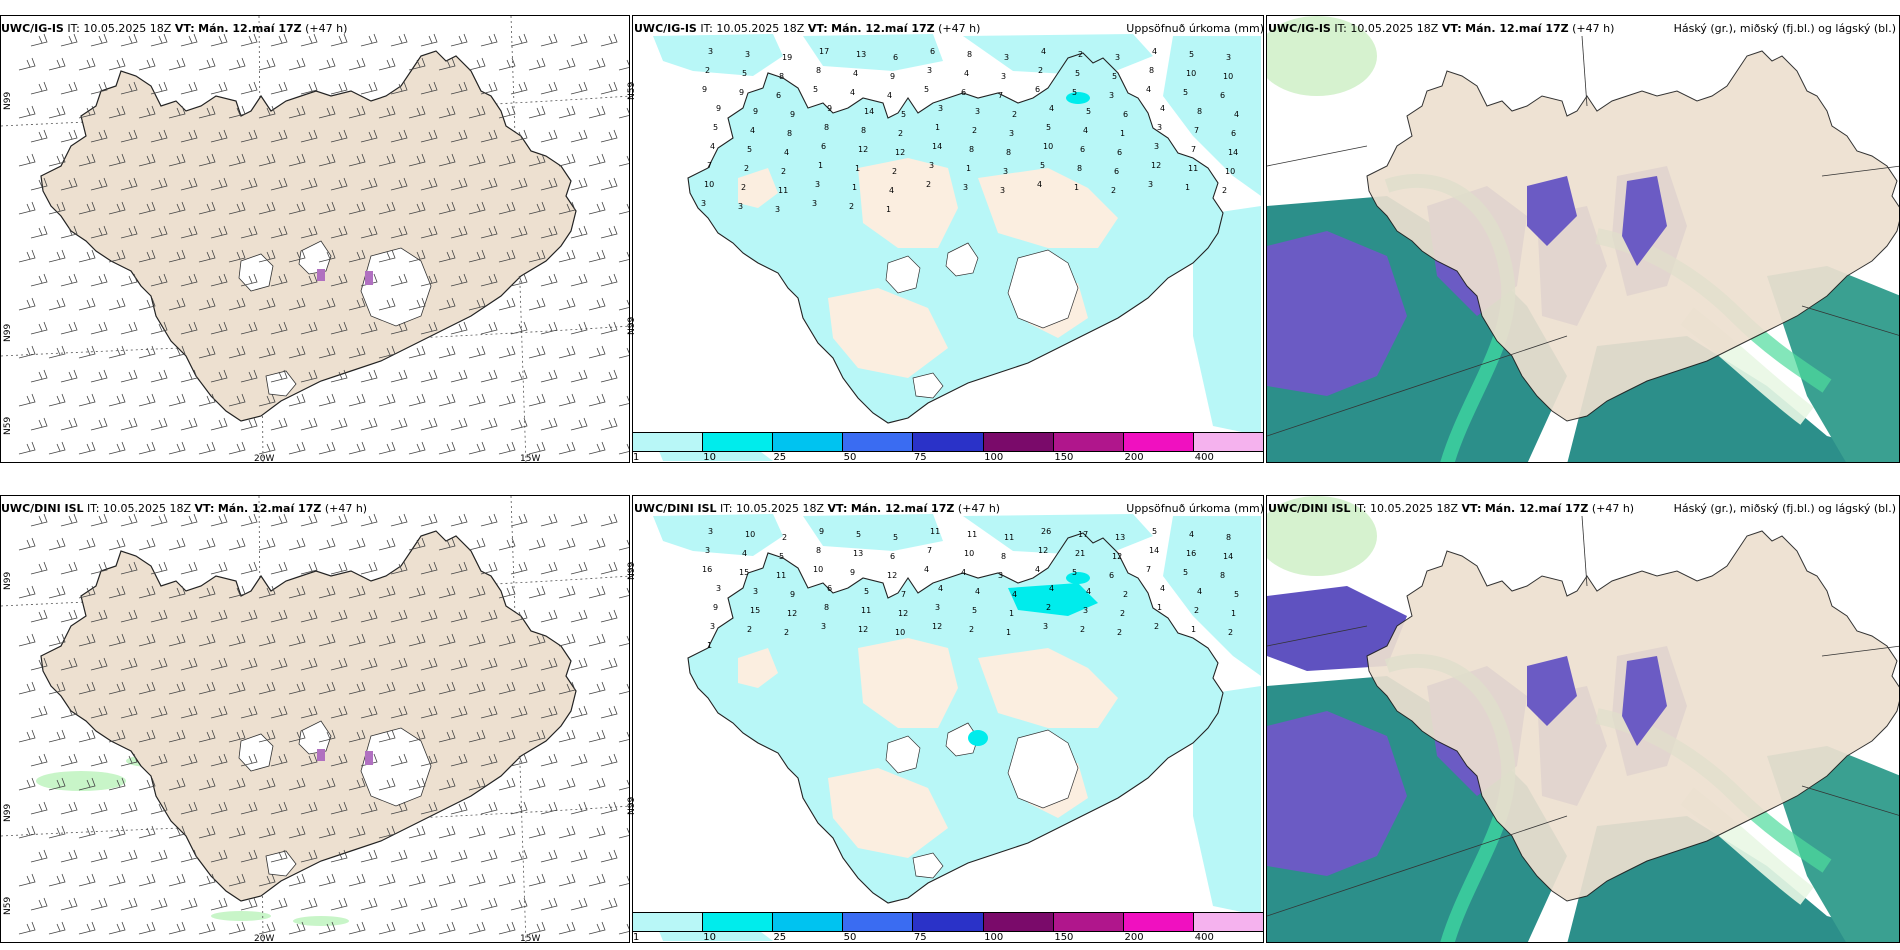  What do you see at coordinates (1850, 320) in the screenshot?
I see `graticule-line` at bounding box center [1850, 320].